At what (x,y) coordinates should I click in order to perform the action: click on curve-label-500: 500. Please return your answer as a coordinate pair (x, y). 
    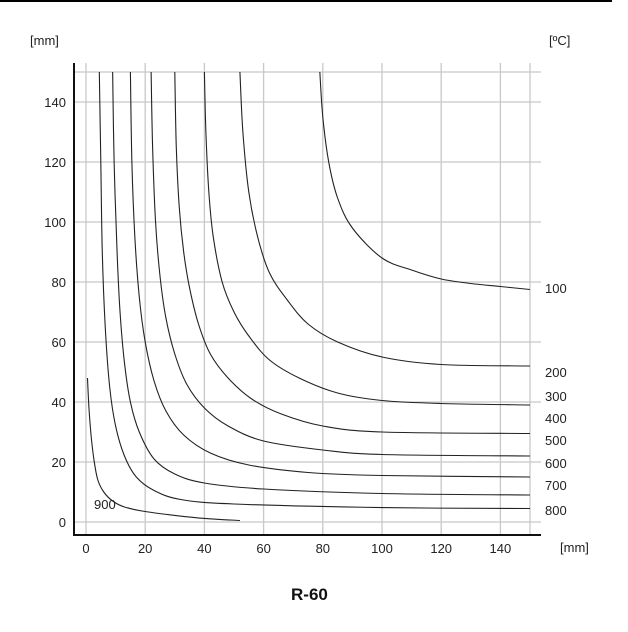
    Looking at the image, I should click on (556, 440).